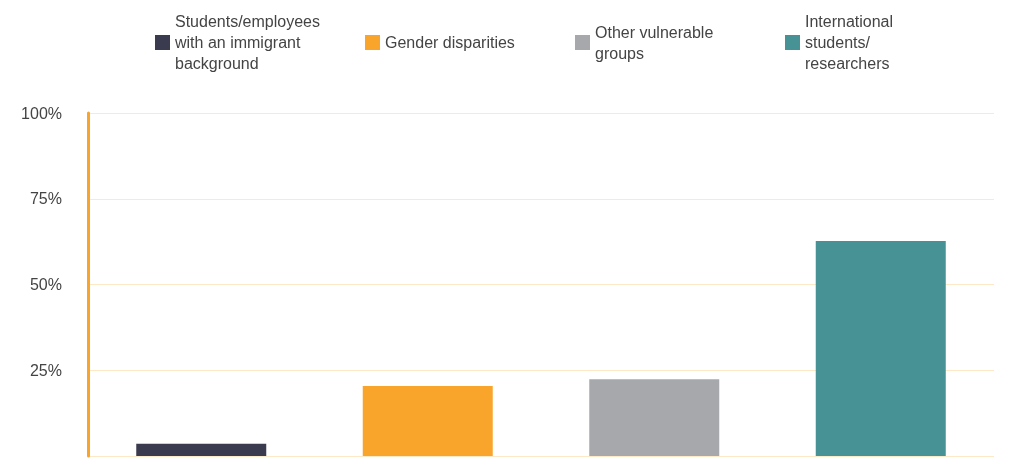 The width and height of the screenshot is (1018, 466). I want to click on legend-label: International students/ researchers, so click(851, 42).